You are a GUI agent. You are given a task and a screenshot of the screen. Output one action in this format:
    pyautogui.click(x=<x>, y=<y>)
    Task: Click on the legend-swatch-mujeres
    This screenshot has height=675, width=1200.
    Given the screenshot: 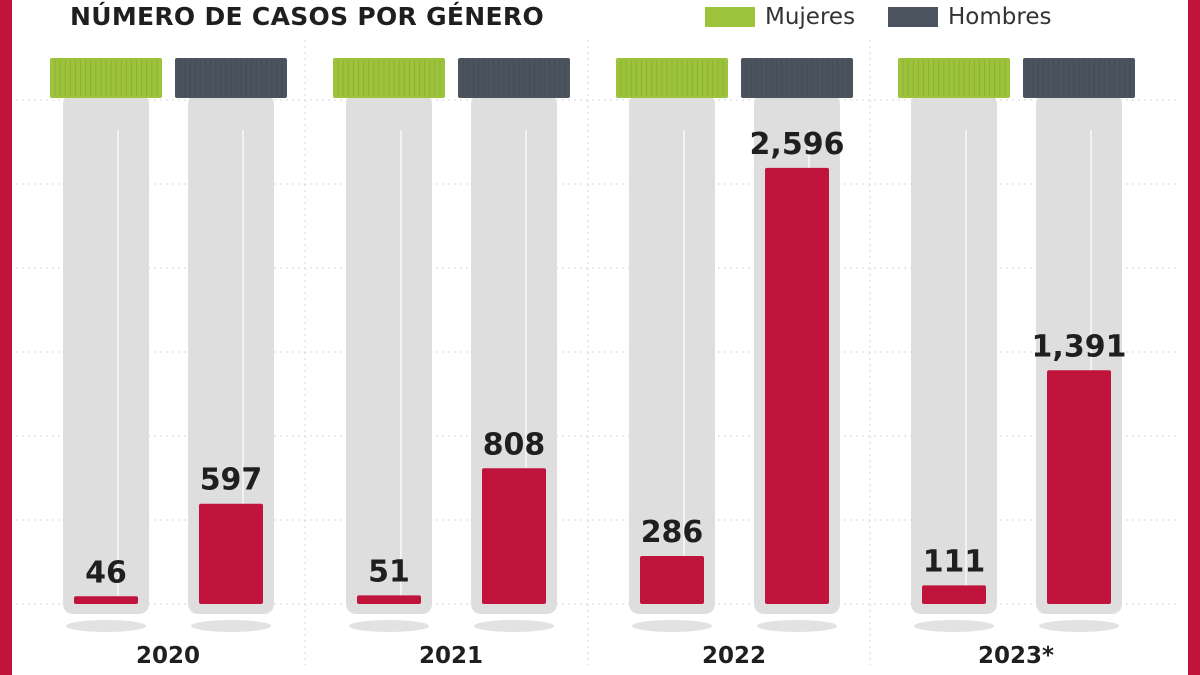 What is the action you would take?
    pyautogui.click(x=730, y=17)
    